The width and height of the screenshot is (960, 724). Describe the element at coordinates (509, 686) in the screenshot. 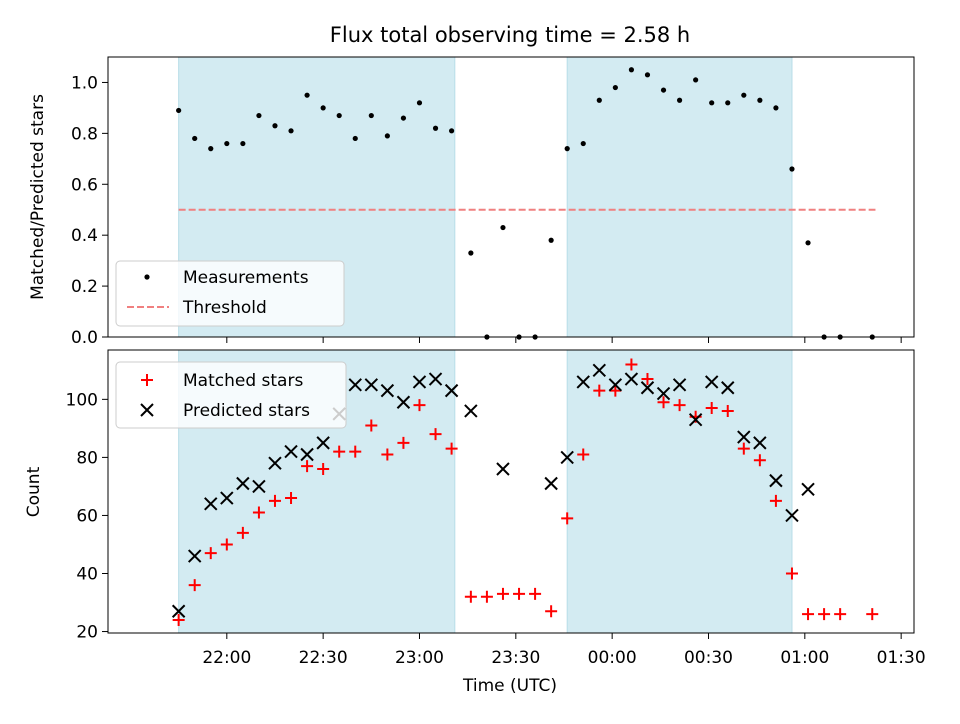

I see `x-axis-label: Time (UTC)` at that location.